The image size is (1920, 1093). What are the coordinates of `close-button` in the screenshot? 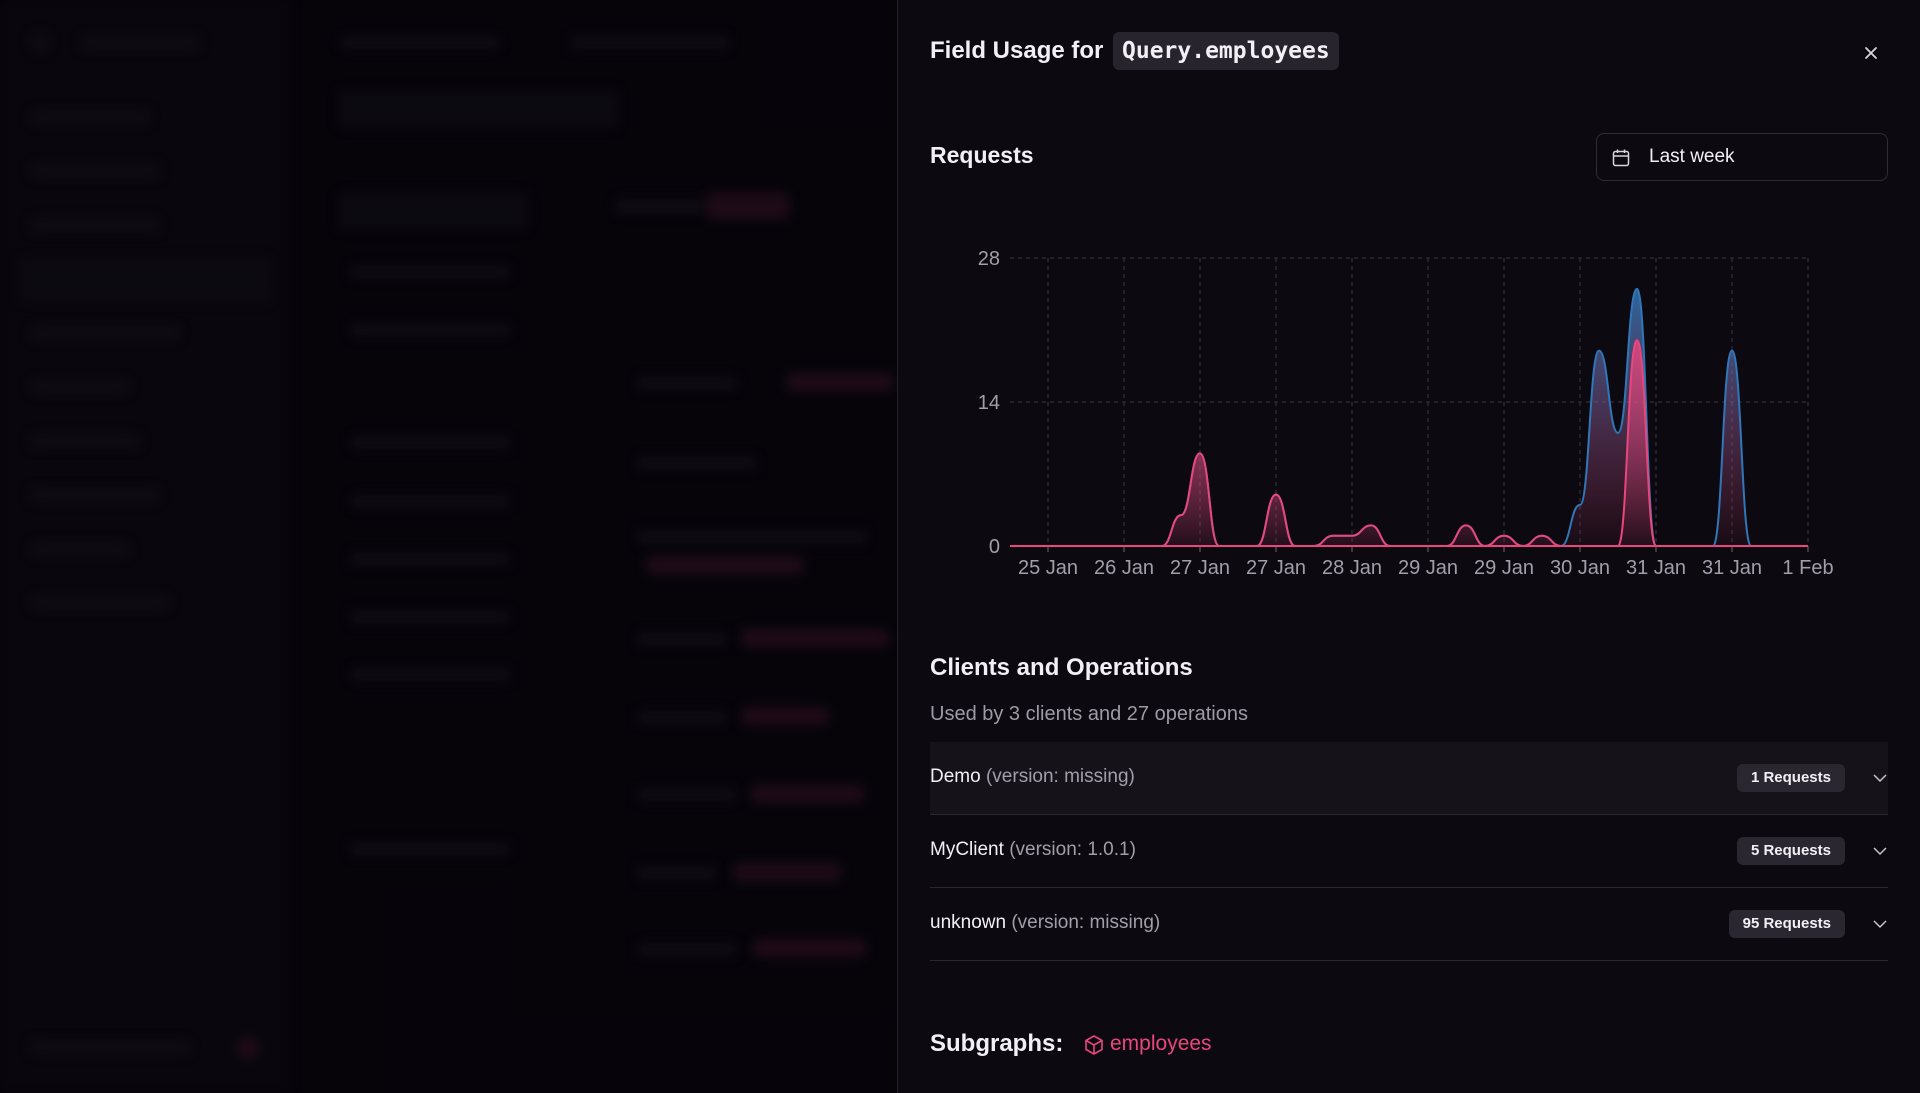 It's located at (1871, 53).